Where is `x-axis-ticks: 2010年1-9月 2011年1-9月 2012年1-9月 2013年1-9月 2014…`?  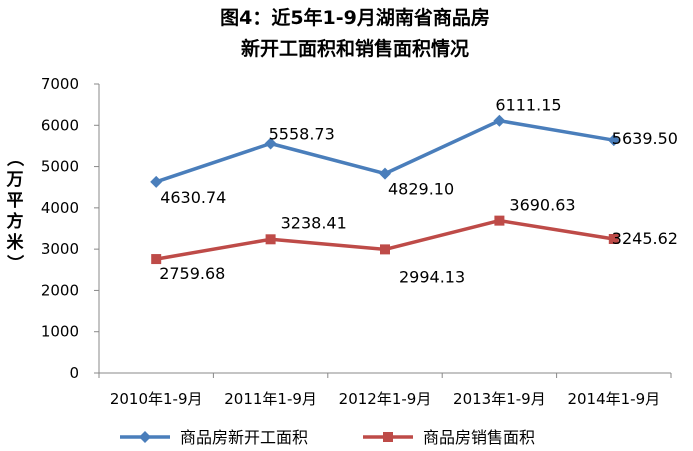 x-axis-ticks: 2010年1-9月 2011年1-9月 2012年1-9月 2013年1-9月 2014… is located at coordinates (385, 390).